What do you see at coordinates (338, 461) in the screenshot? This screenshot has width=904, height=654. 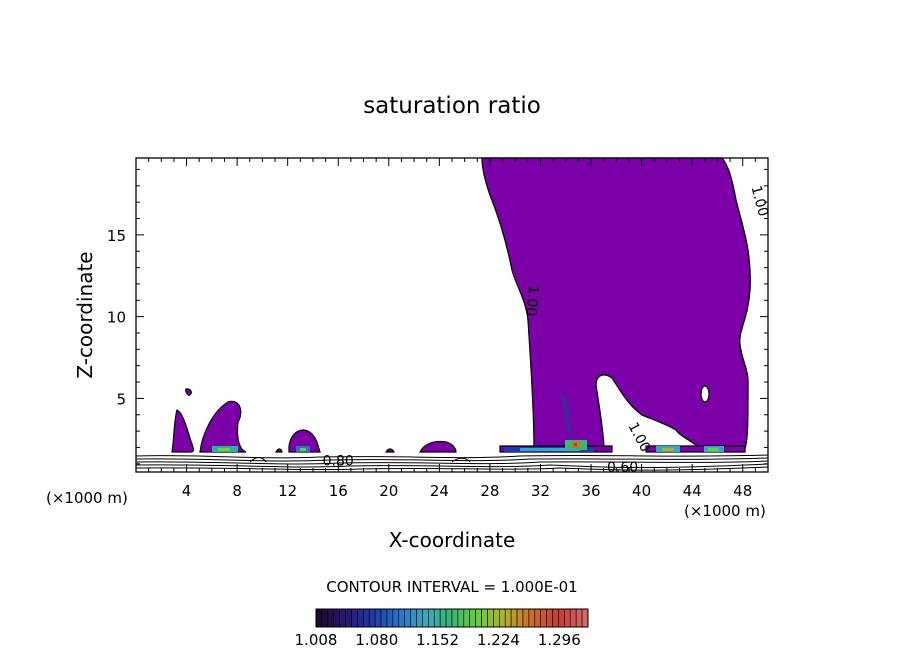 I see `contour-label: 0.80` at bounding box center [338, 461].